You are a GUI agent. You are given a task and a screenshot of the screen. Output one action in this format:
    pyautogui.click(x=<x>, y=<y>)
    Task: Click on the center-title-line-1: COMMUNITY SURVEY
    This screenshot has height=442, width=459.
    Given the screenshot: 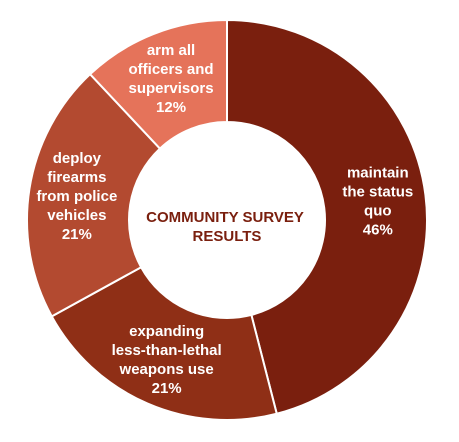 What is the action you would take?
    pyautogui.click(x=225, y=217)
    